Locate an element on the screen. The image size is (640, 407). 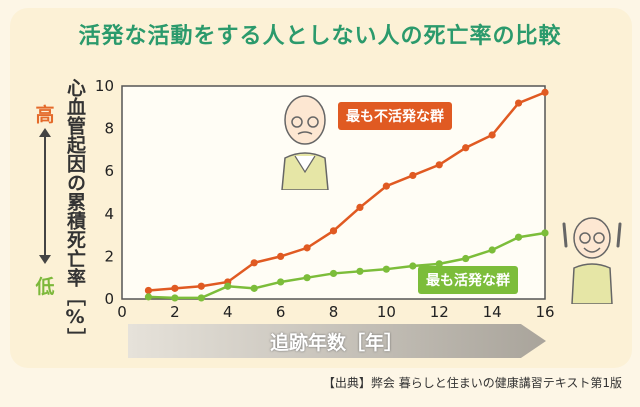
x-tick-label: 12 is located at coordinates (439, 312).